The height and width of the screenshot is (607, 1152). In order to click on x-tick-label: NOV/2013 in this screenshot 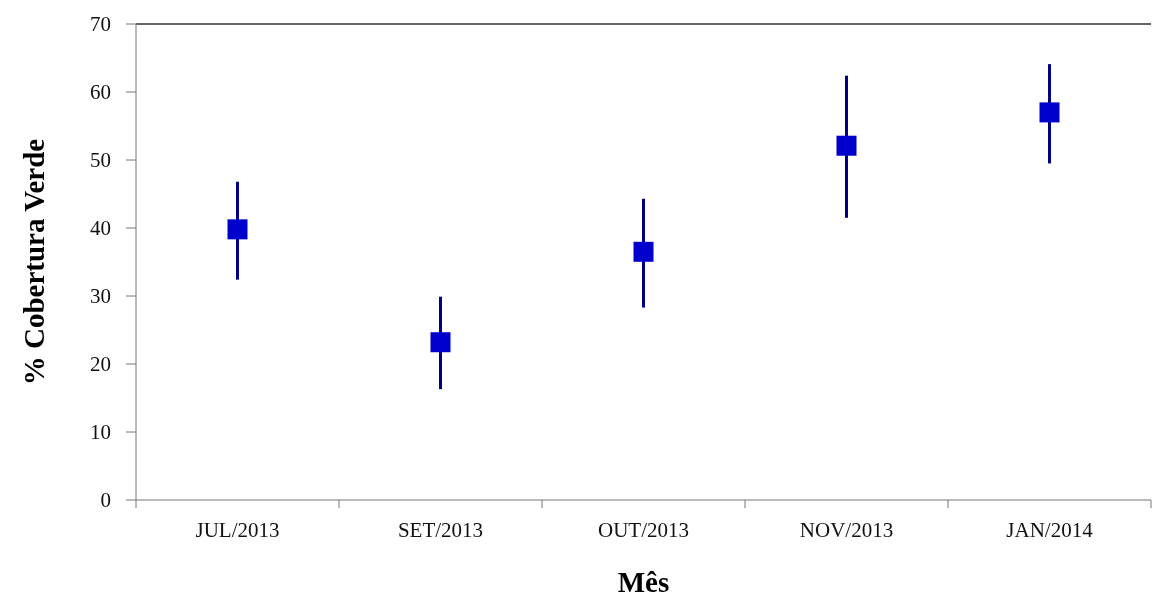, I will do `click(846, 530)`.